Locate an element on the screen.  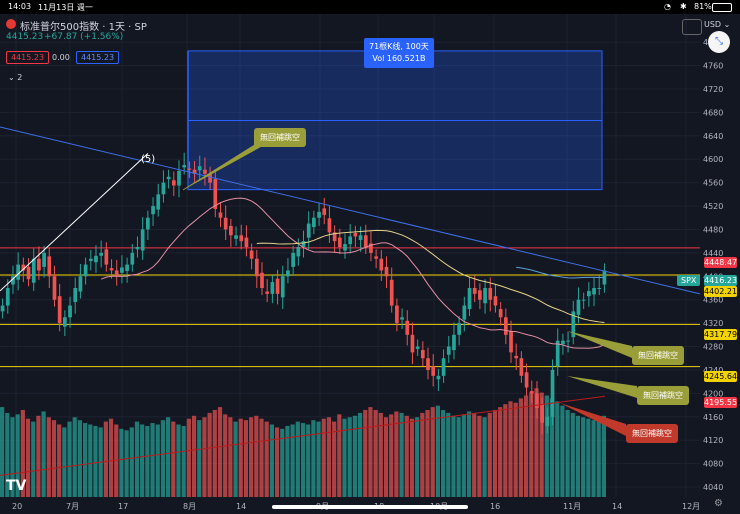
y-tick-label: 4240 is located at coordinates (713, 370).